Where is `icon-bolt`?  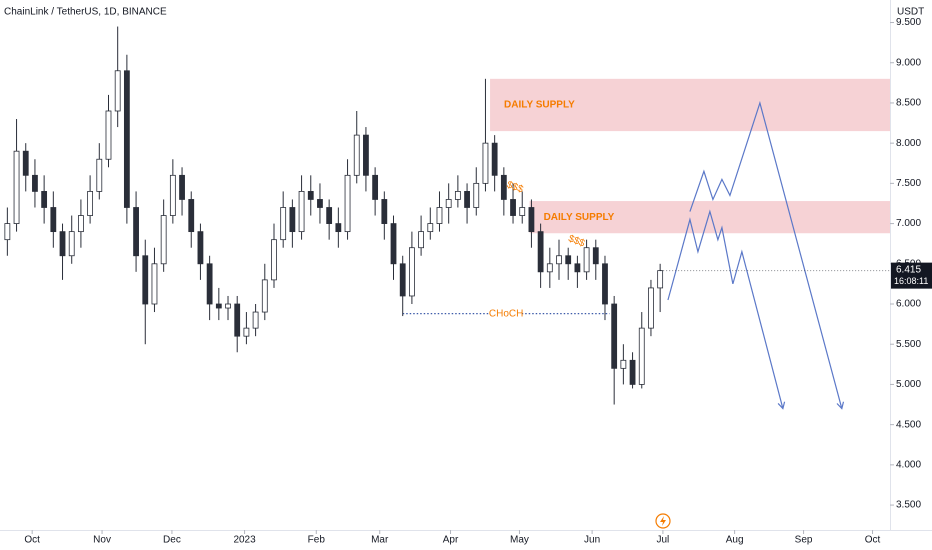
icon-bolt is located at coordinates (663, 521).